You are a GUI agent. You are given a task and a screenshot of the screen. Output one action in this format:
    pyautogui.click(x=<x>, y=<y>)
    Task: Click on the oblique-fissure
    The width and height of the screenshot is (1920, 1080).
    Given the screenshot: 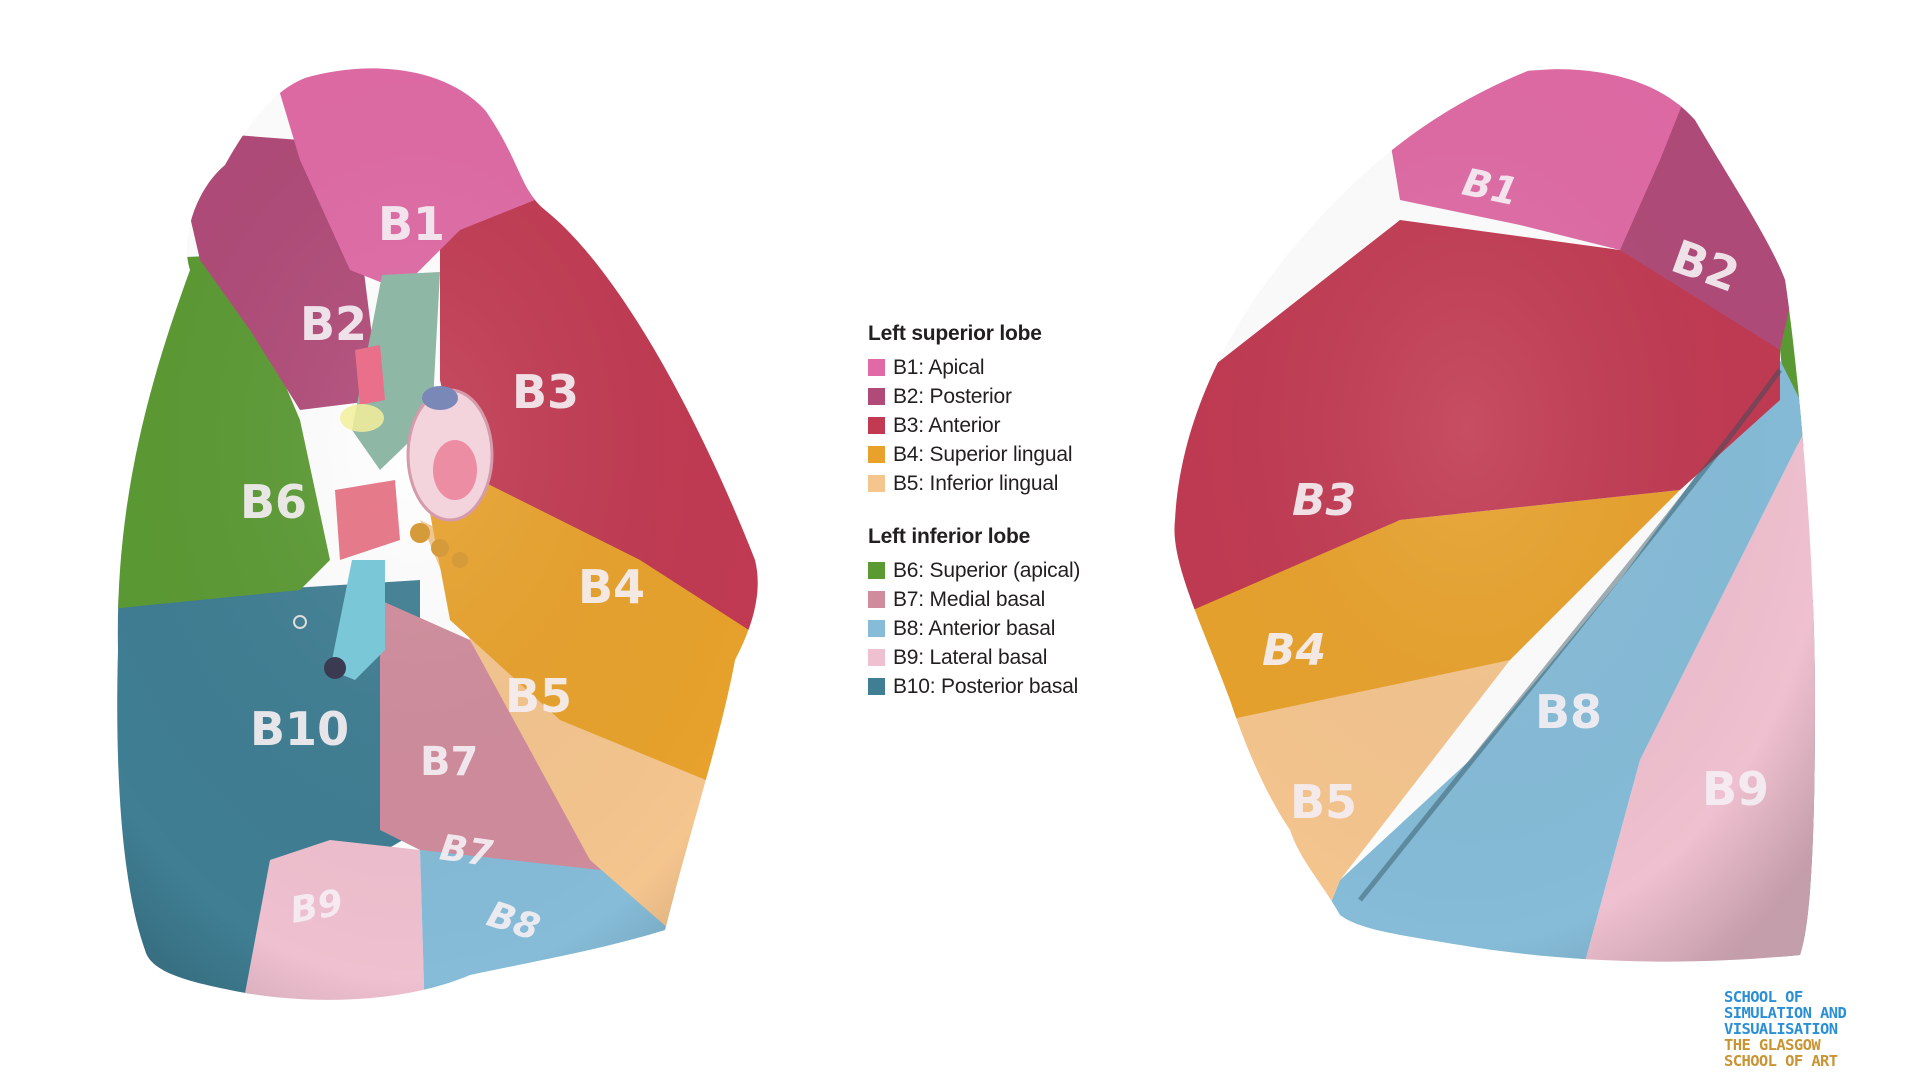 What is the action you would take?
    pyautogui.click(x=1570, y=635)
    